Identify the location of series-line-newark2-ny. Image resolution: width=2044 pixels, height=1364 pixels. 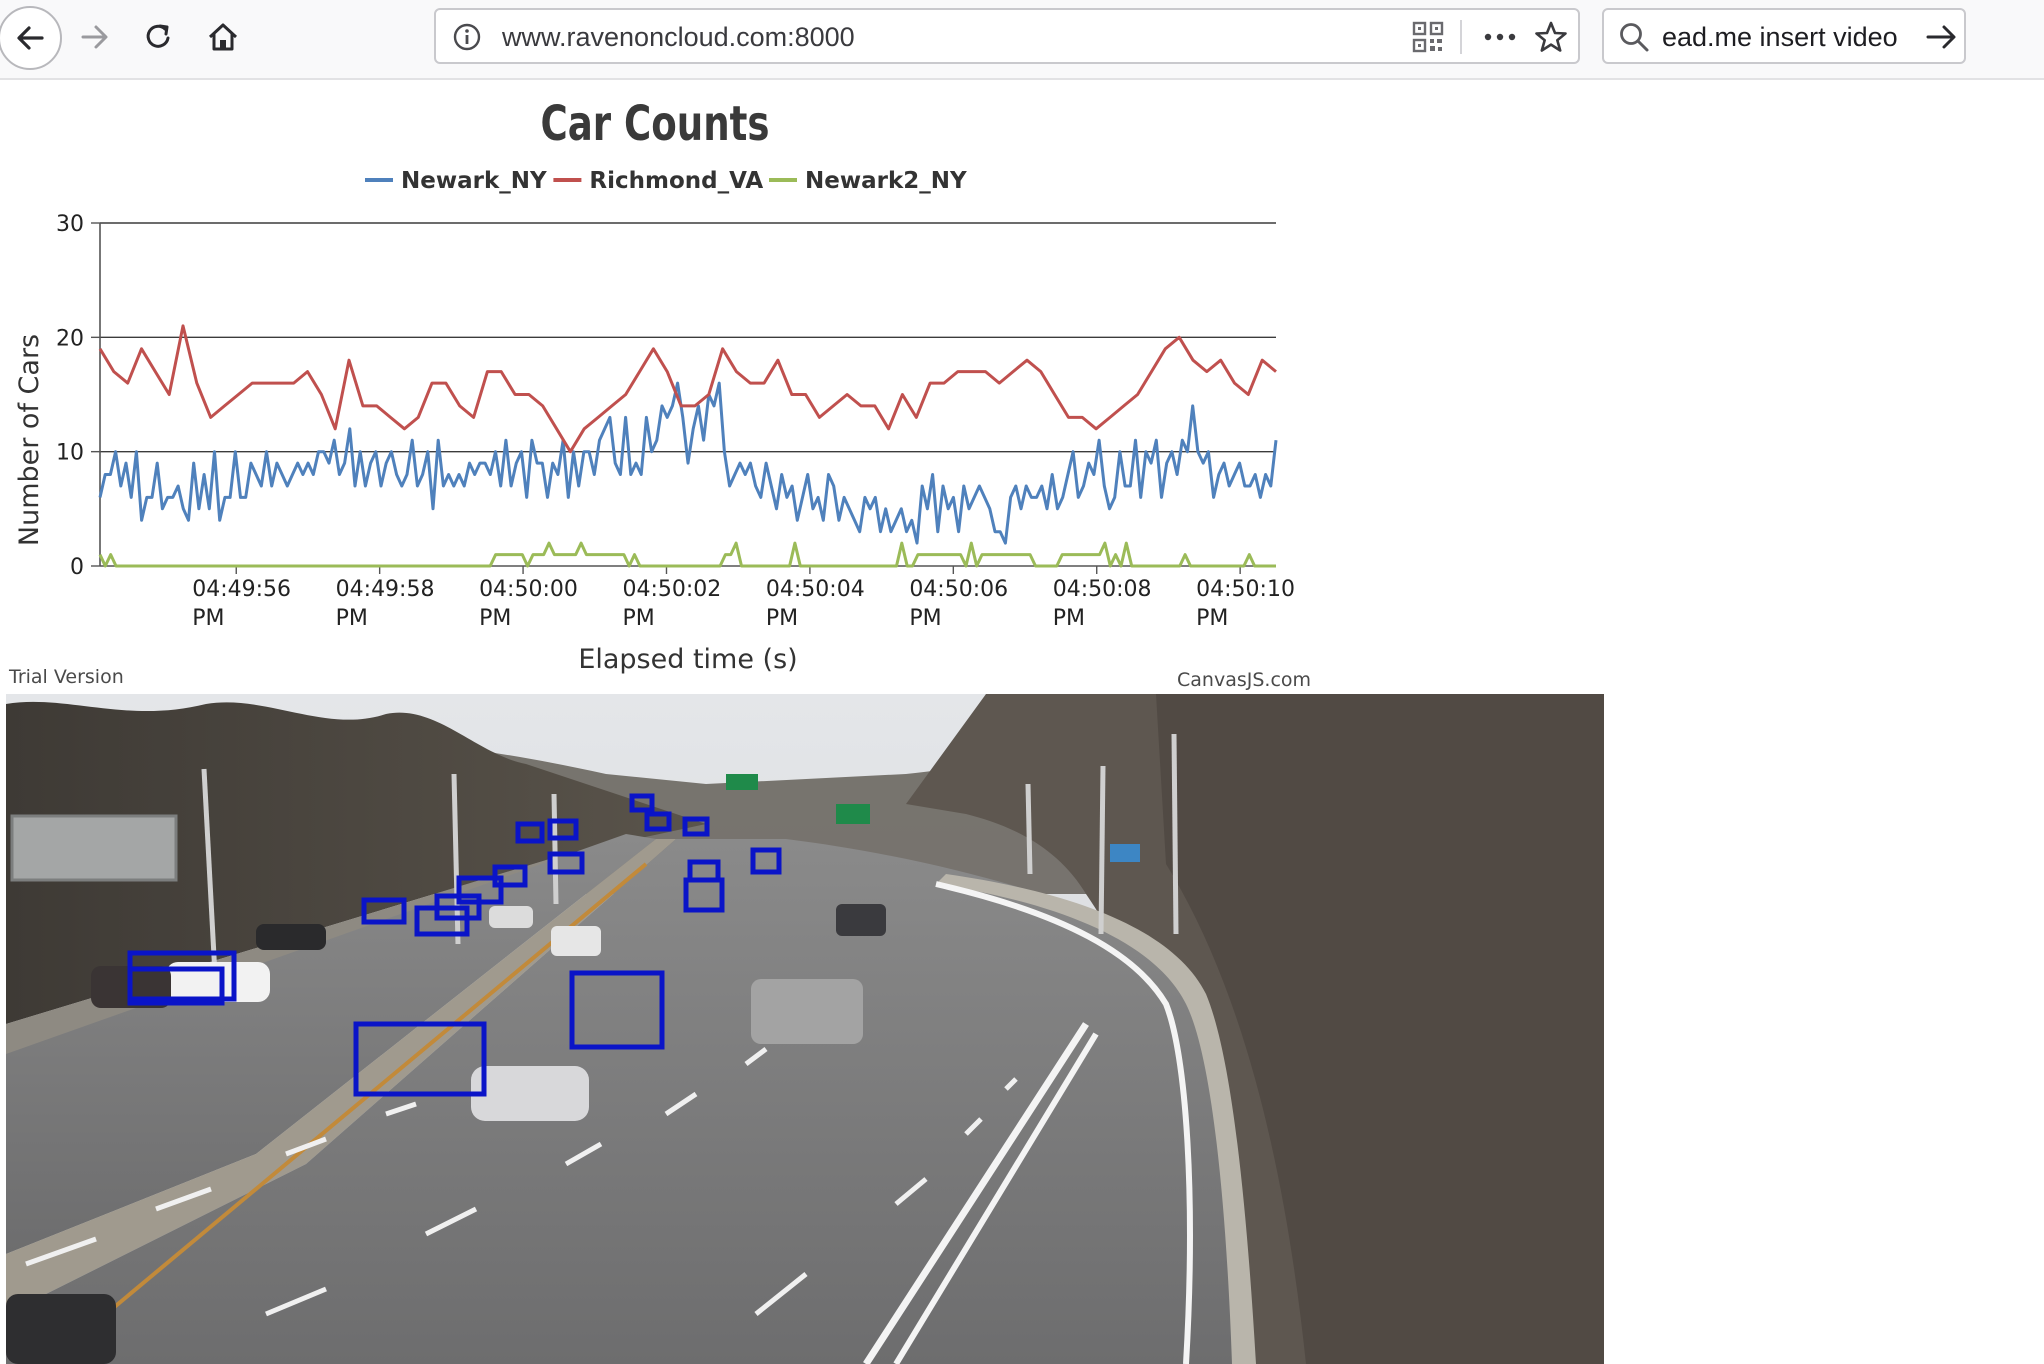
(687, 554).